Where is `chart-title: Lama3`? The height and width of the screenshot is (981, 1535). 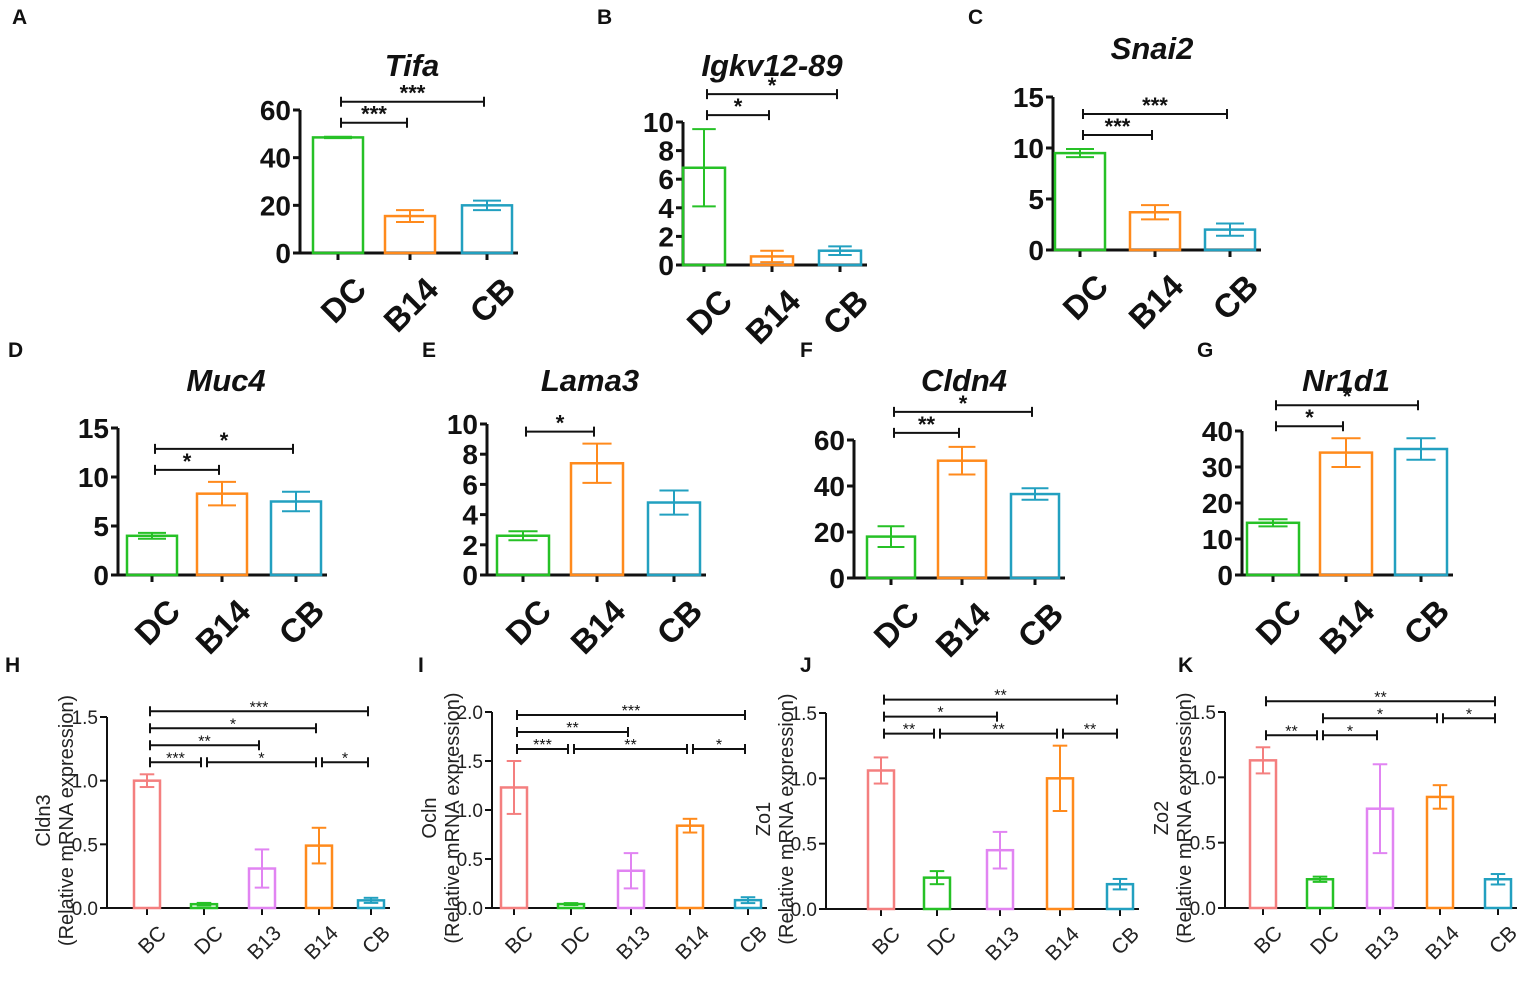 chart-title: Lama3 is located at coordinates (590, 380).